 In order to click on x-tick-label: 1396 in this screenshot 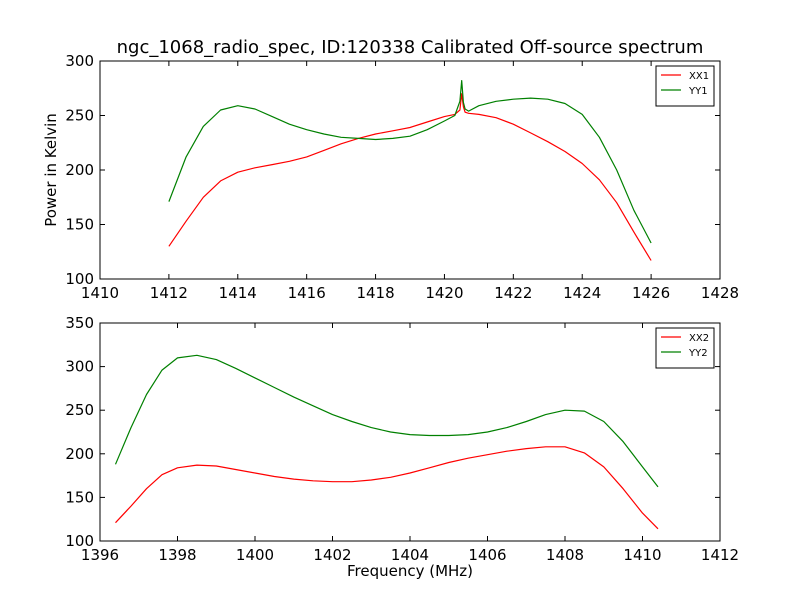, I will do `click(100, 555)`.